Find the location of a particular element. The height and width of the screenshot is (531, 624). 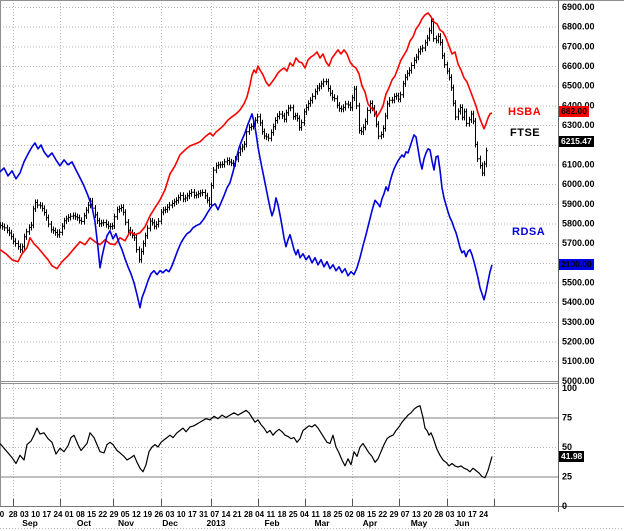

indicator-axis-label: 0 is located at coordinates (564, 506).